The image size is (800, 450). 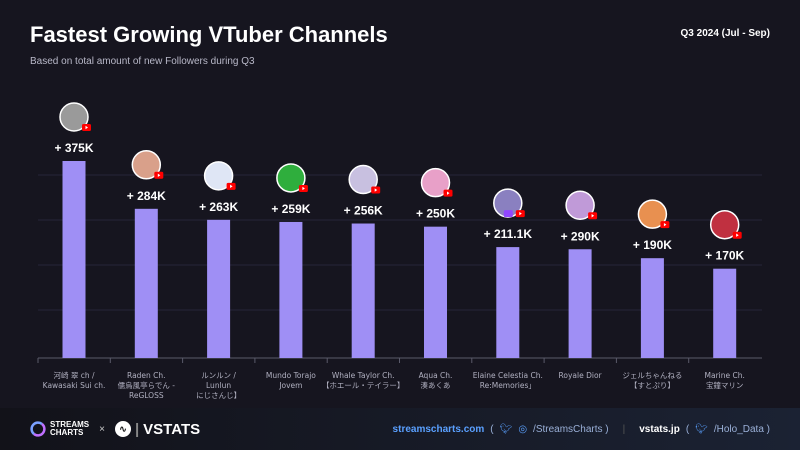 I want to click on data-label: + 256K, so click(x=363, y=211).